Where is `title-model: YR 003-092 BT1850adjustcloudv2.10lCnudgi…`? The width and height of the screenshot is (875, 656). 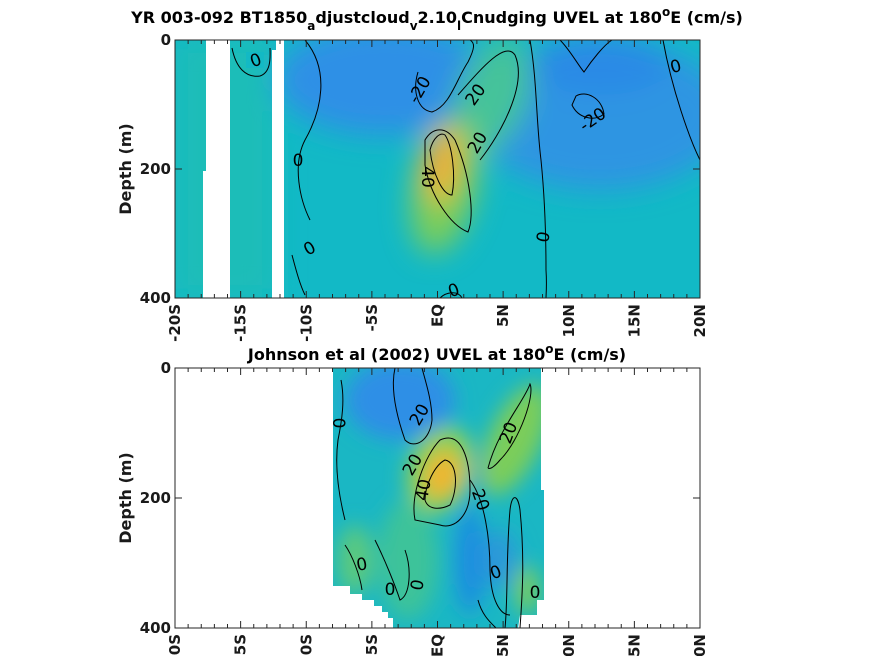 title-model: YR 003-092 BT1850adjustcloudv2.10lCnudgi… is located at coordinates (436, 19).